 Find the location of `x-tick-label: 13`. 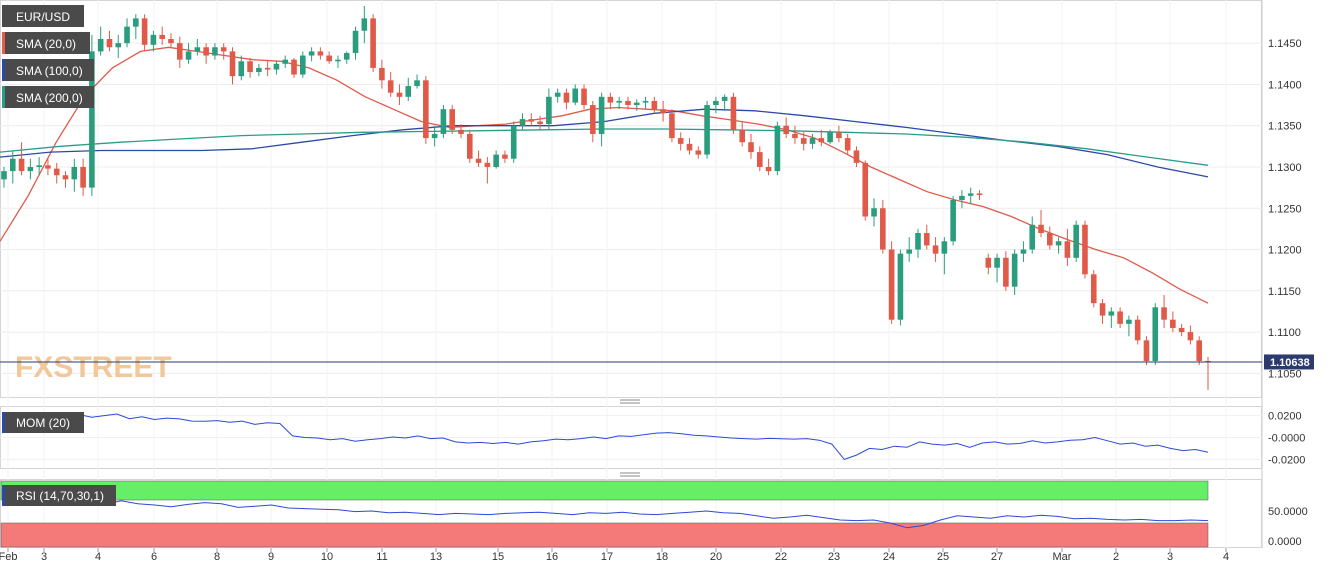

x-tick-label: 13 is located at coordinates (436, 557).